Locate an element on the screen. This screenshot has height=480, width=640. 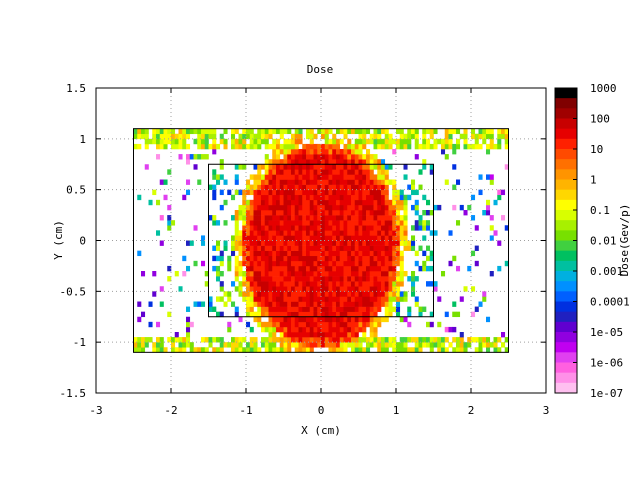
colorbar-tick-label: 1e-06 is located at coordinates (606, 363).